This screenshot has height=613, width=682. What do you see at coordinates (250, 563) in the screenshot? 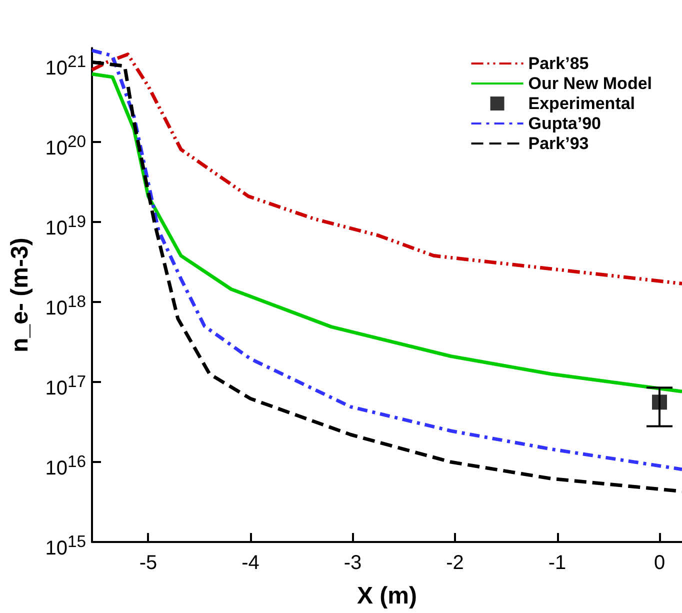
I see `x-tick-label: -4` at bounding box center [250, 563].